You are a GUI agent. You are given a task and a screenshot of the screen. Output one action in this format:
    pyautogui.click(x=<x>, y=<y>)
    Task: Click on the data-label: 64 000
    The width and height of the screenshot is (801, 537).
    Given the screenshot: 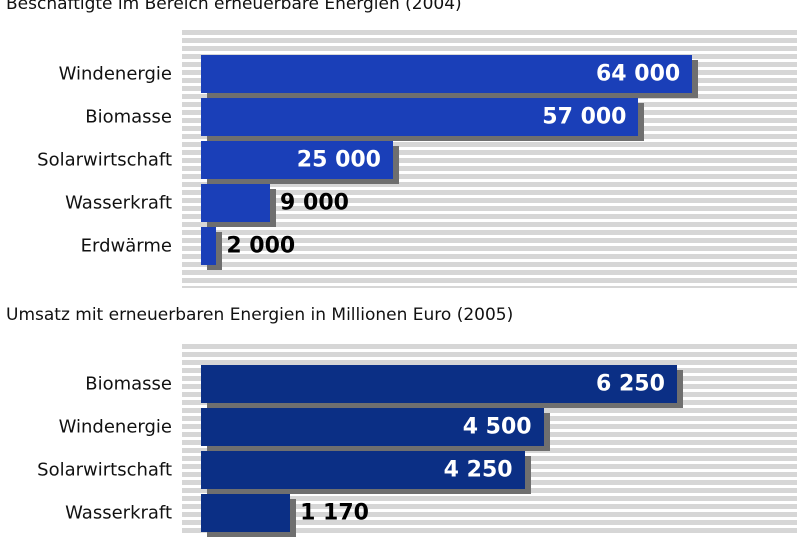 What is the action you would take?
    pyautogui.click(x=638, y=74)
    